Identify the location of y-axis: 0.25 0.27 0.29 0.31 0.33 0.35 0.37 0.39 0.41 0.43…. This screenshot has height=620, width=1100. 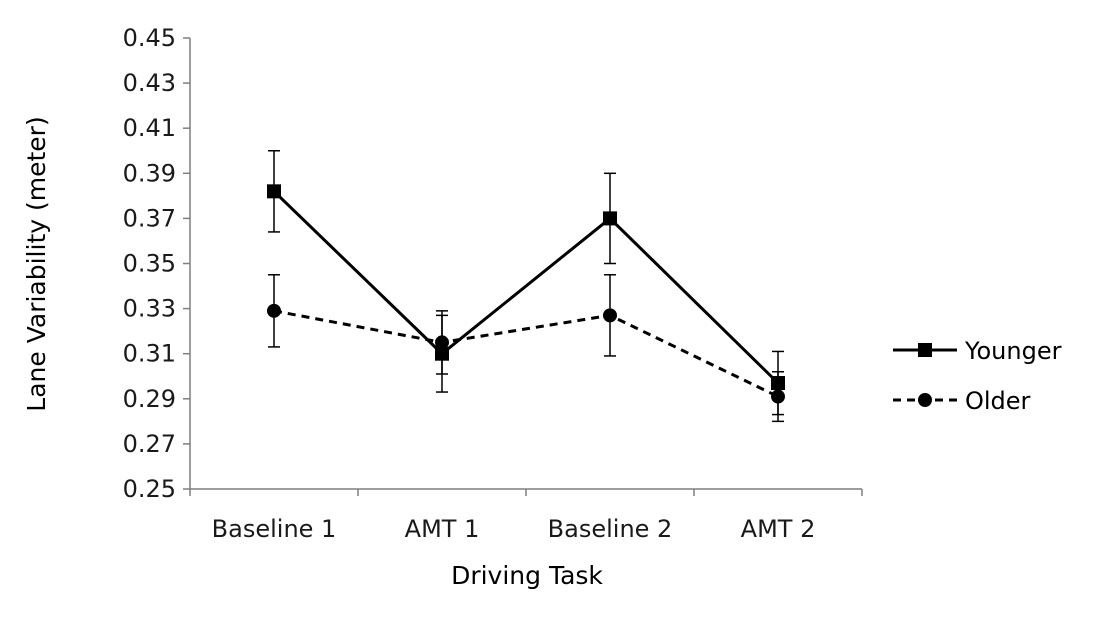
(157, 263).